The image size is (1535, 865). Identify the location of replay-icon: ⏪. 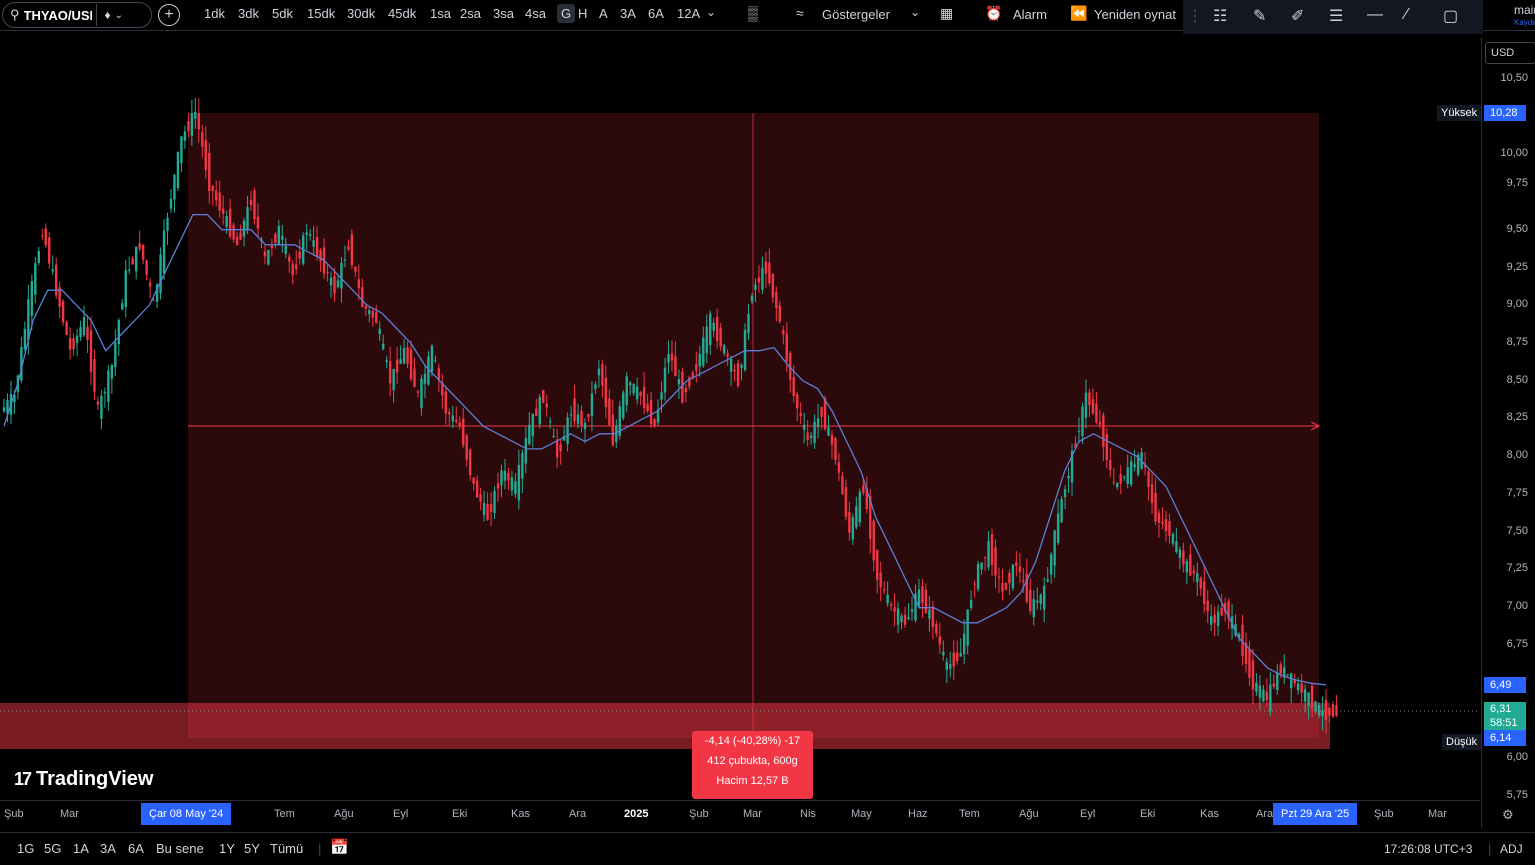
(1079, 13).